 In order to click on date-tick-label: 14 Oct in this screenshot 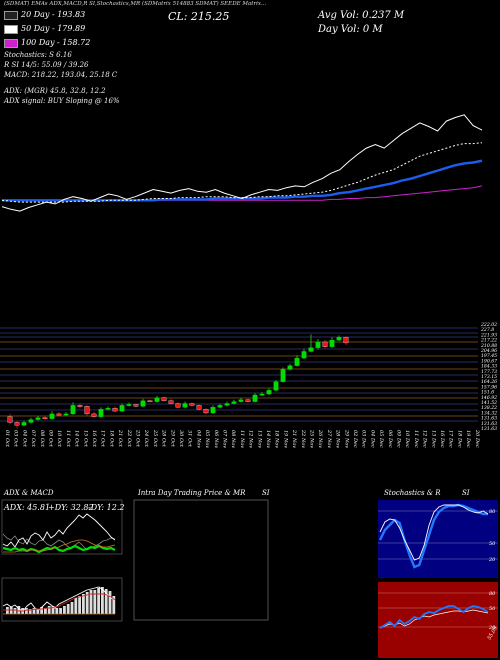, I will do `click(77, 439)`.